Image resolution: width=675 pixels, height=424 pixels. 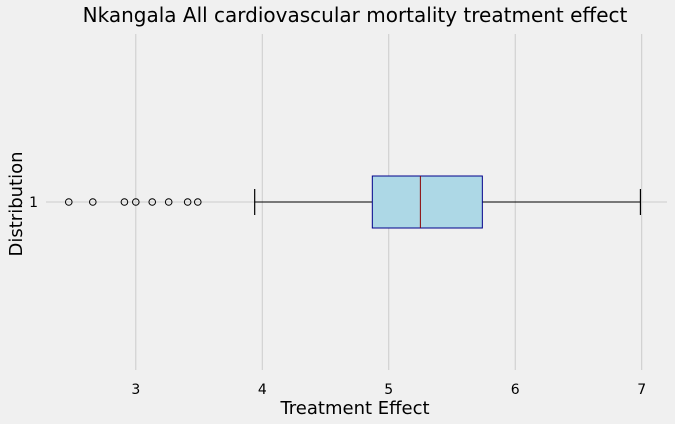 What do you see at coordinates (135, 390) in the screenshot?
I see `x-tick-label: 3` at bounding box center [135, 390].